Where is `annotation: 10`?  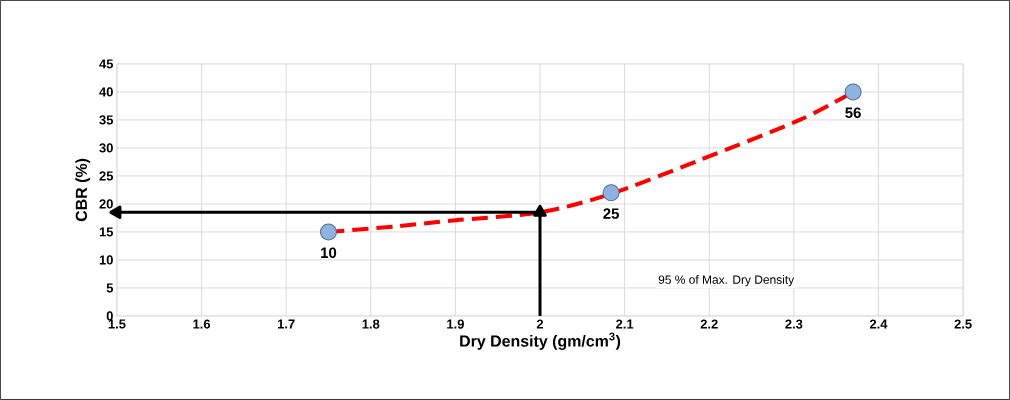 annotation: 10 is located at coordinates (329, 253).